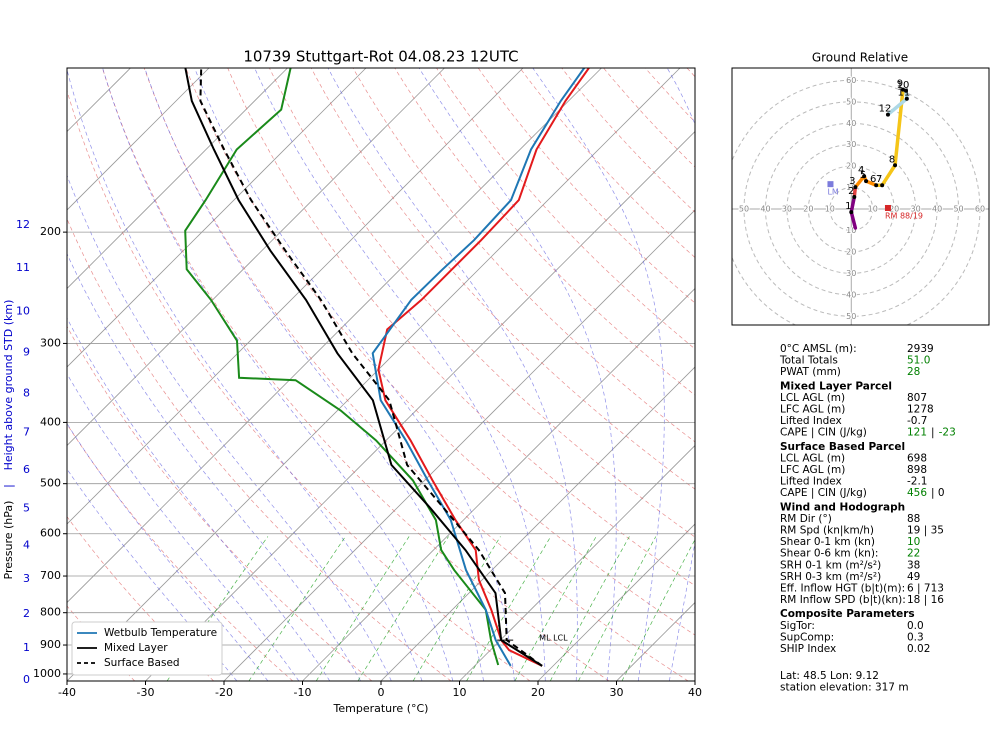  Describe the element at coordinates (913, 519) in the screenshot. I see `info-value: 88` at that location.